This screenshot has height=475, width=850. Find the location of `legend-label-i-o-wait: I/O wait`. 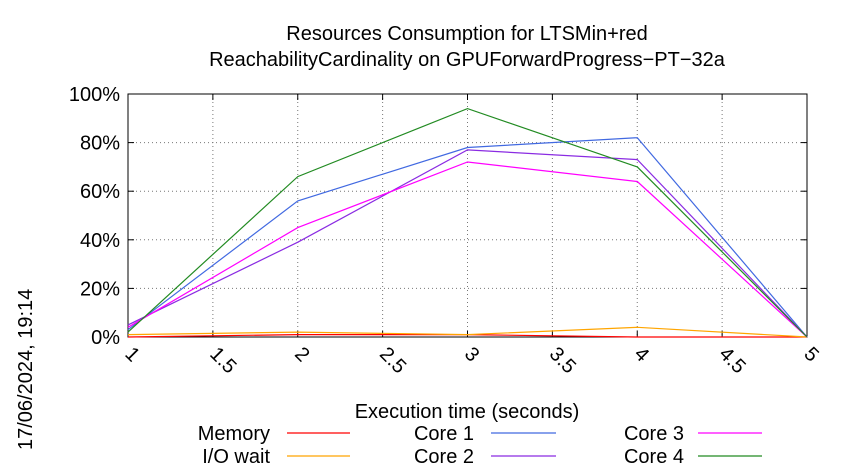

legend-label-i-o-wait: I/O wait is located at coordinates (236, 457).